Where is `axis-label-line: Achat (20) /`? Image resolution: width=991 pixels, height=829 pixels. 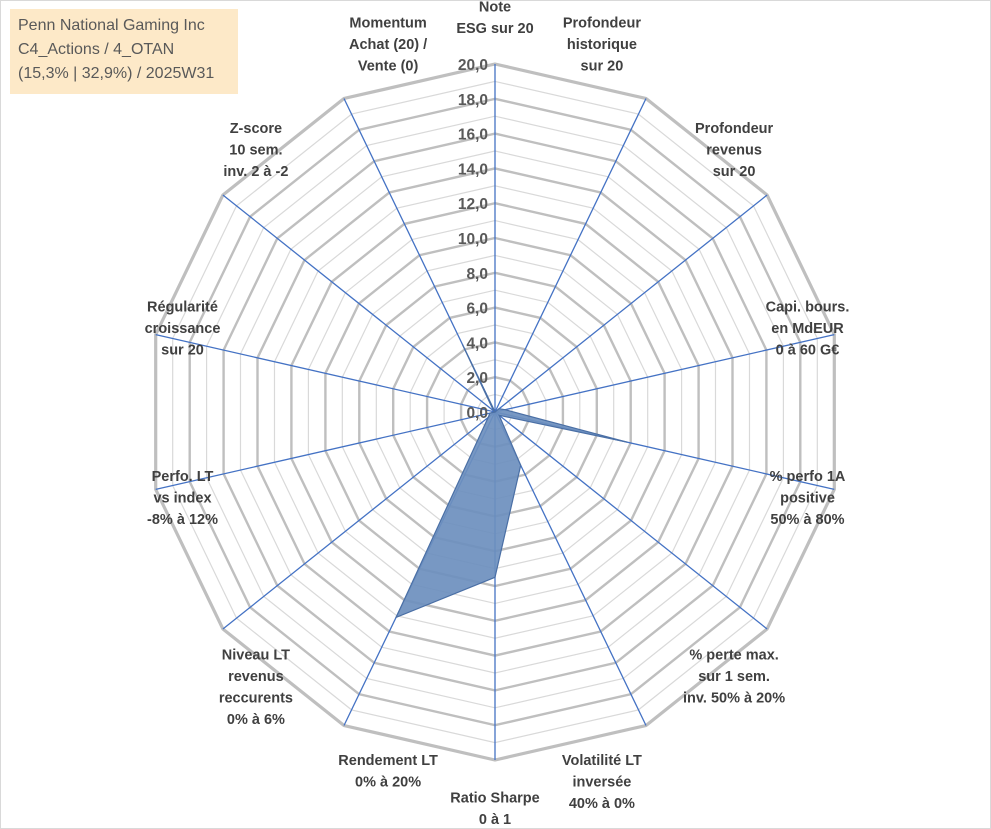 axis-label-line: Achat (20) / is located at coordinates (388, 45).